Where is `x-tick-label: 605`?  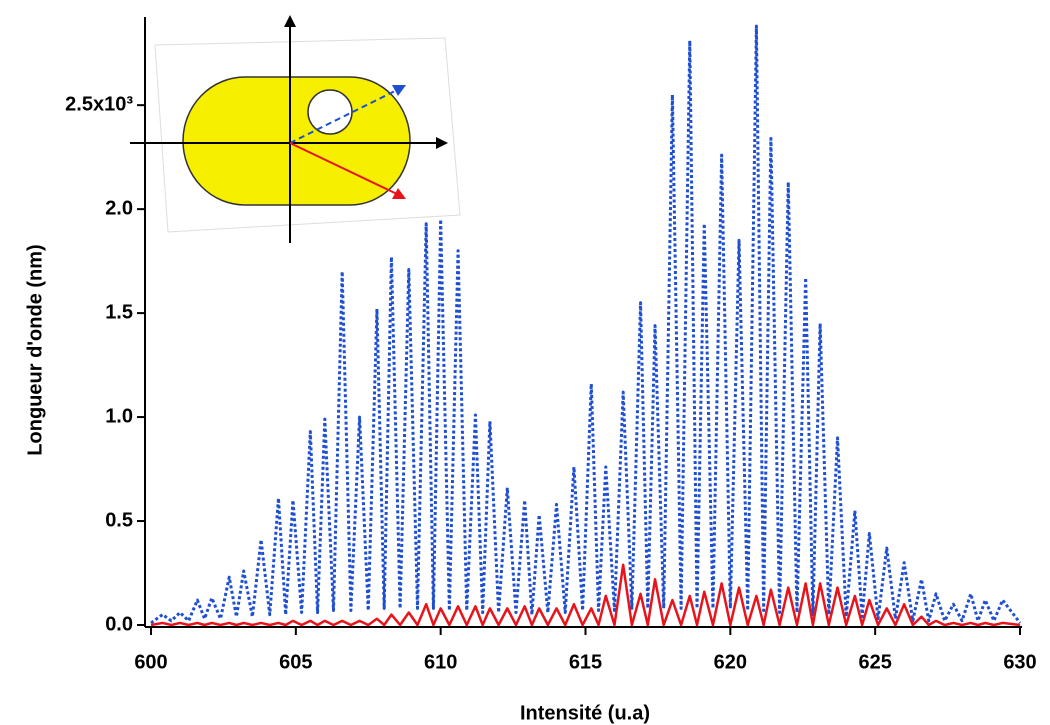
x-tick-label: 605 is located at coordinates (295, 662).